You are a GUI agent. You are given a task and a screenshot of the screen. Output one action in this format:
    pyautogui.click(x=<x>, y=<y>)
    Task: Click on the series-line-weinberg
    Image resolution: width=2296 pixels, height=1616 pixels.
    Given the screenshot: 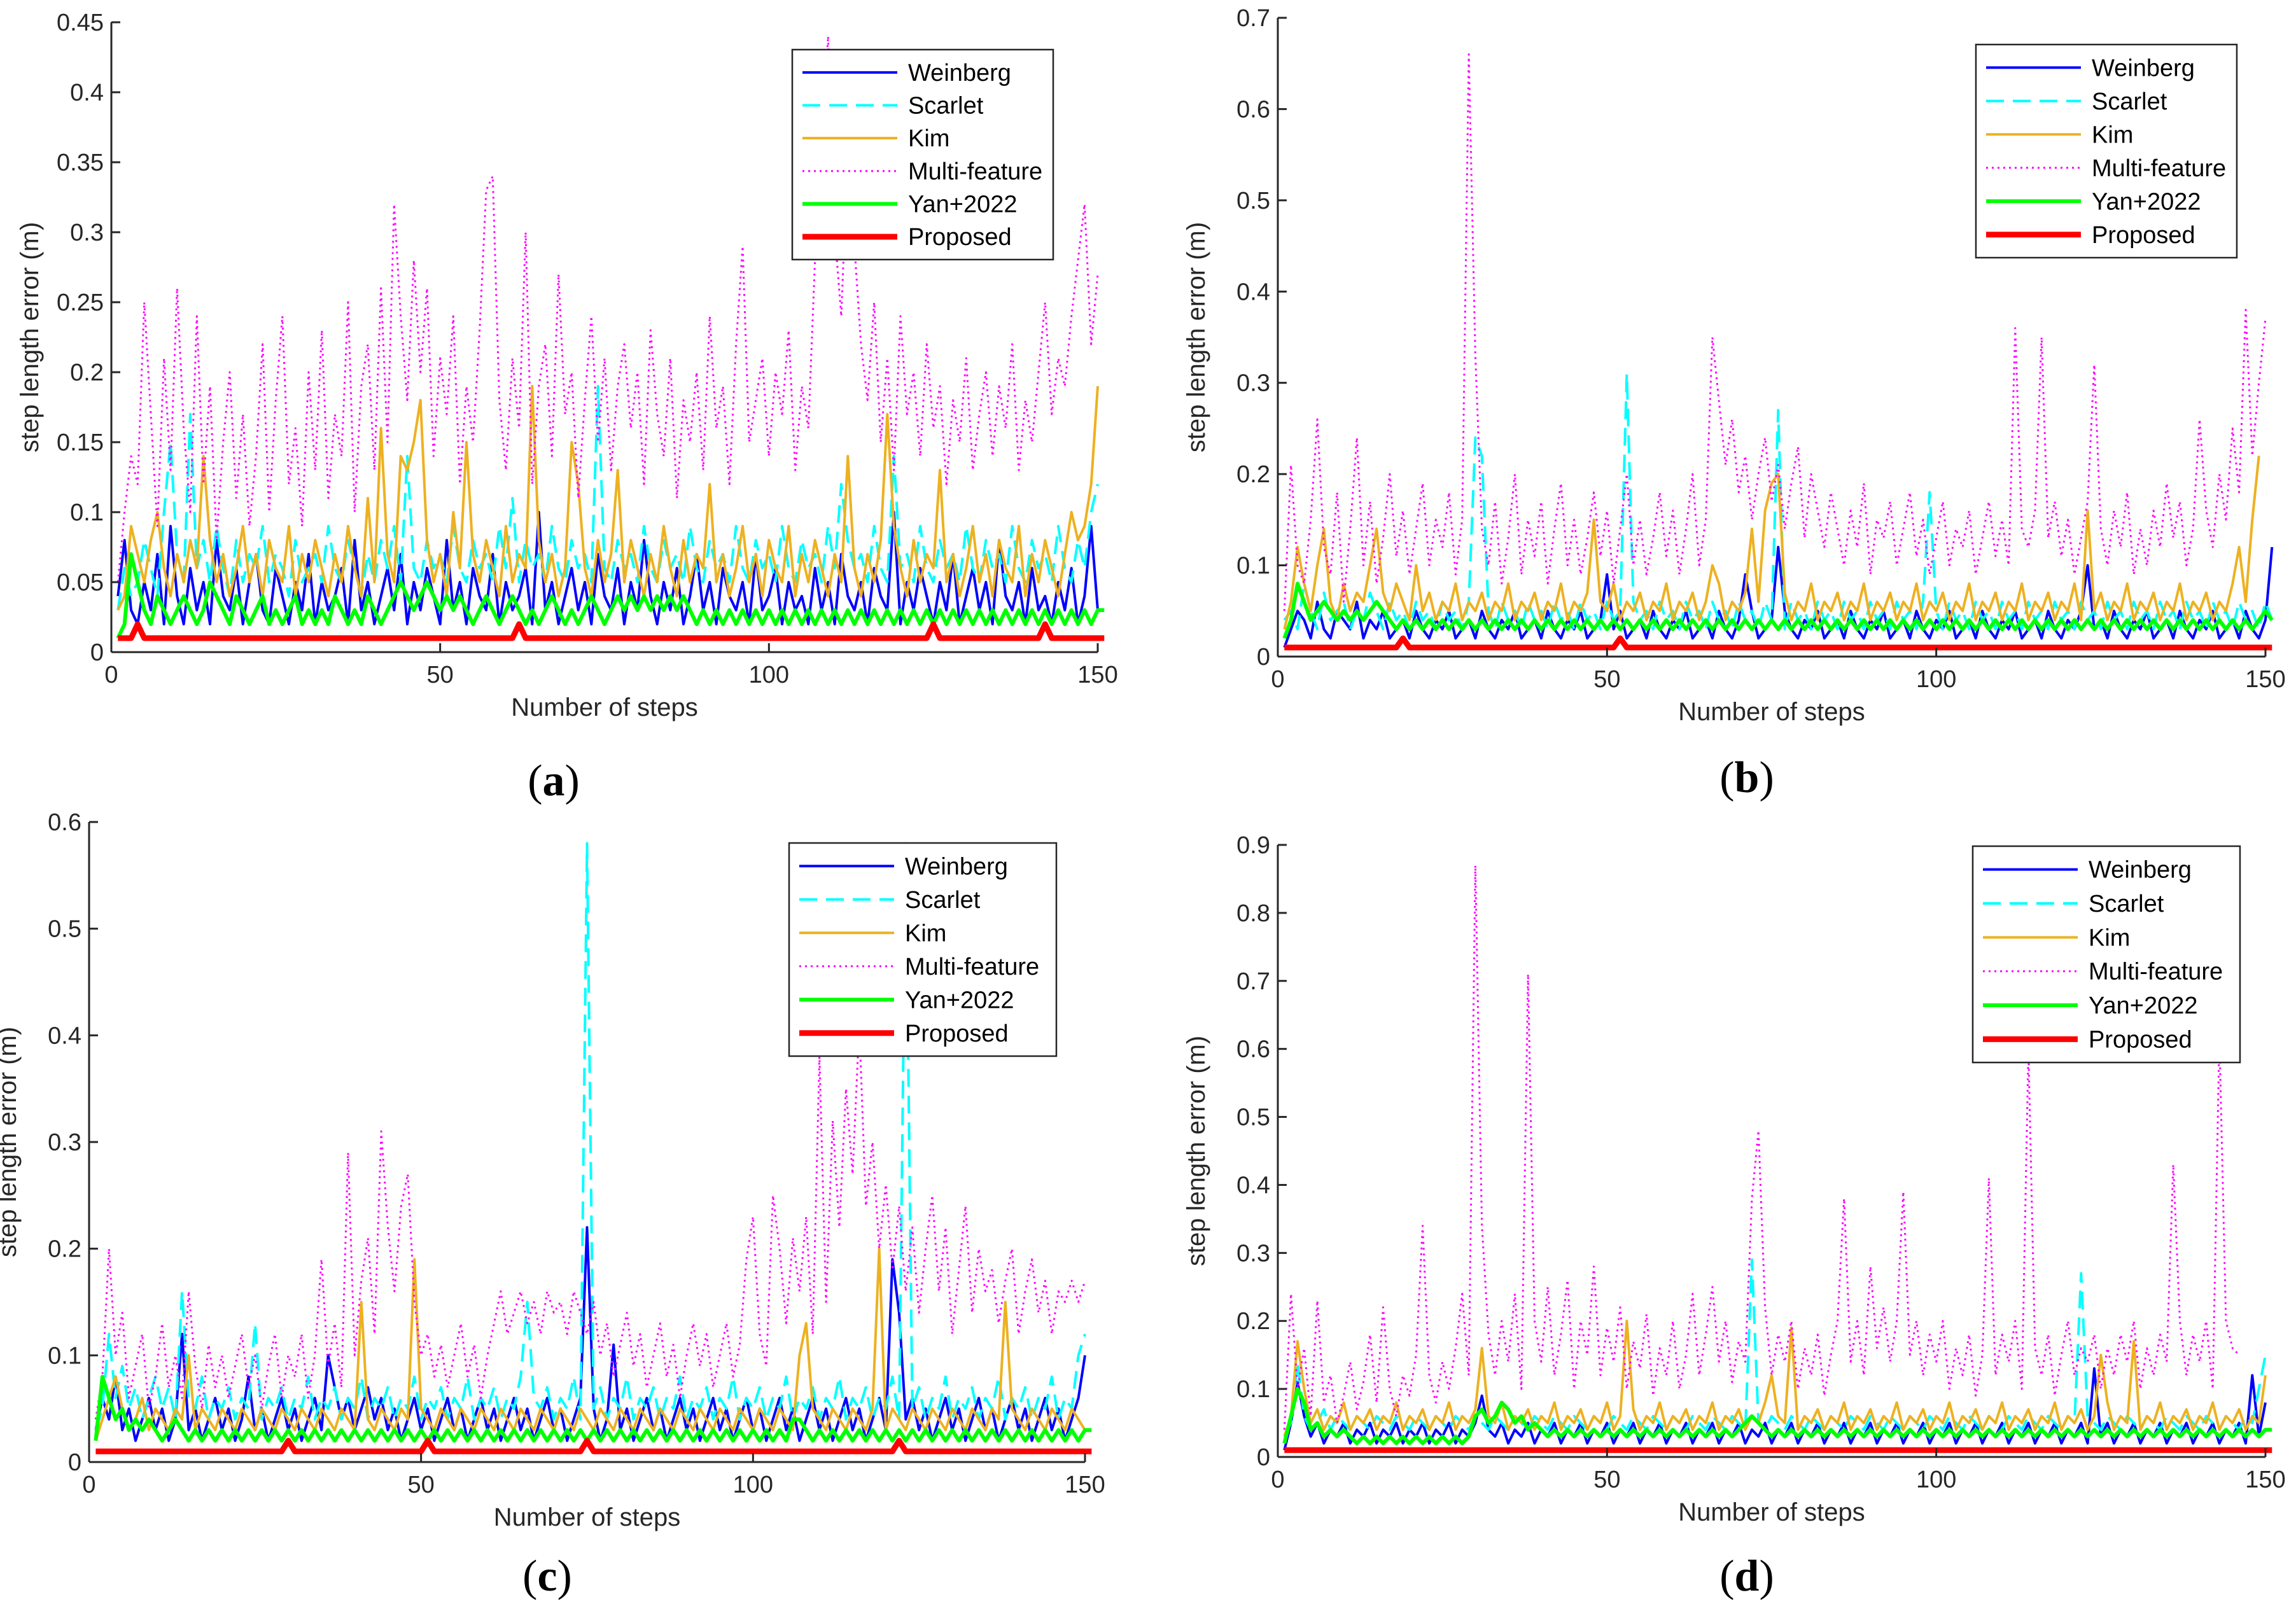 What is the action you would take?
    pyautogui.click(x=607, y=568)
    